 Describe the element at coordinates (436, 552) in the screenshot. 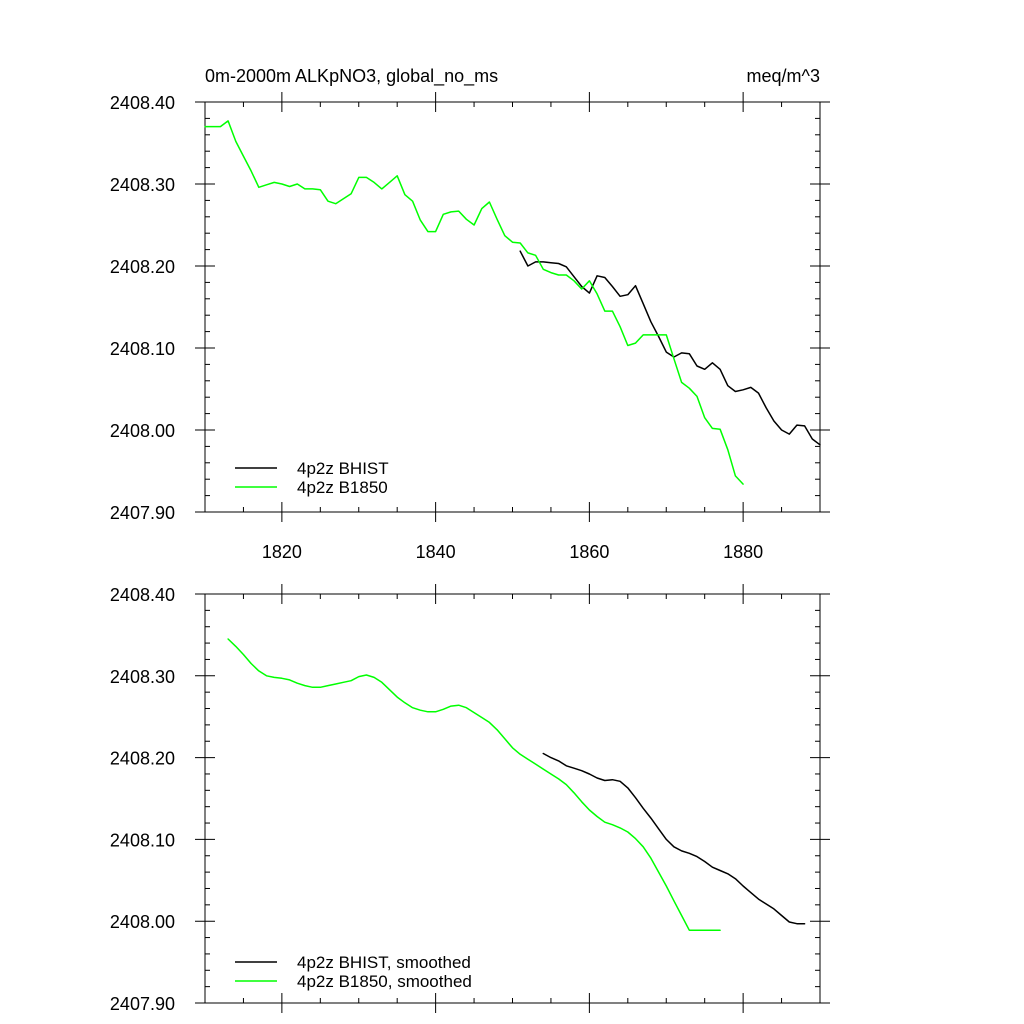

I see `x-tick-label: 1840` at that location.